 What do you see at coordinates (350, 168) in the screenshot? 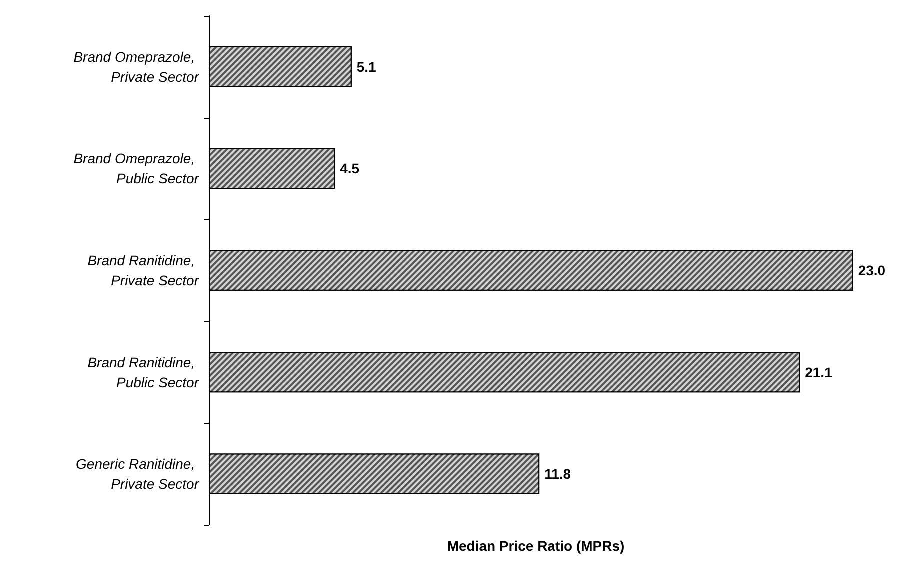
I see `data-label: 4.5` at bounding box center [350, 168].